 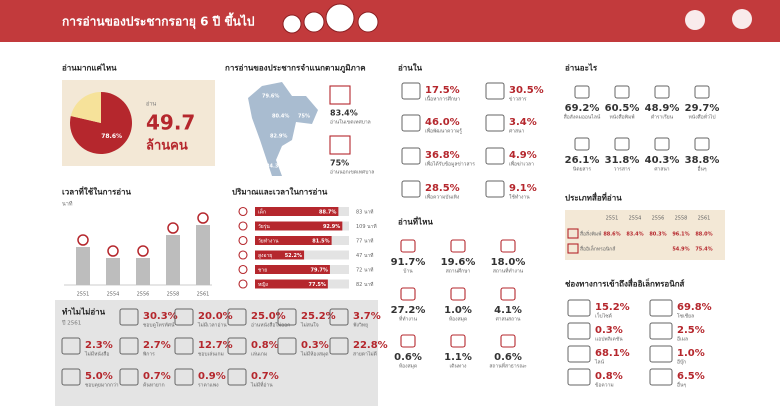 What do you see at coordinates (408, 319) in the screenshot?
I see `stat-label: ที่ทำงาน` at bounding box center [408, 319].